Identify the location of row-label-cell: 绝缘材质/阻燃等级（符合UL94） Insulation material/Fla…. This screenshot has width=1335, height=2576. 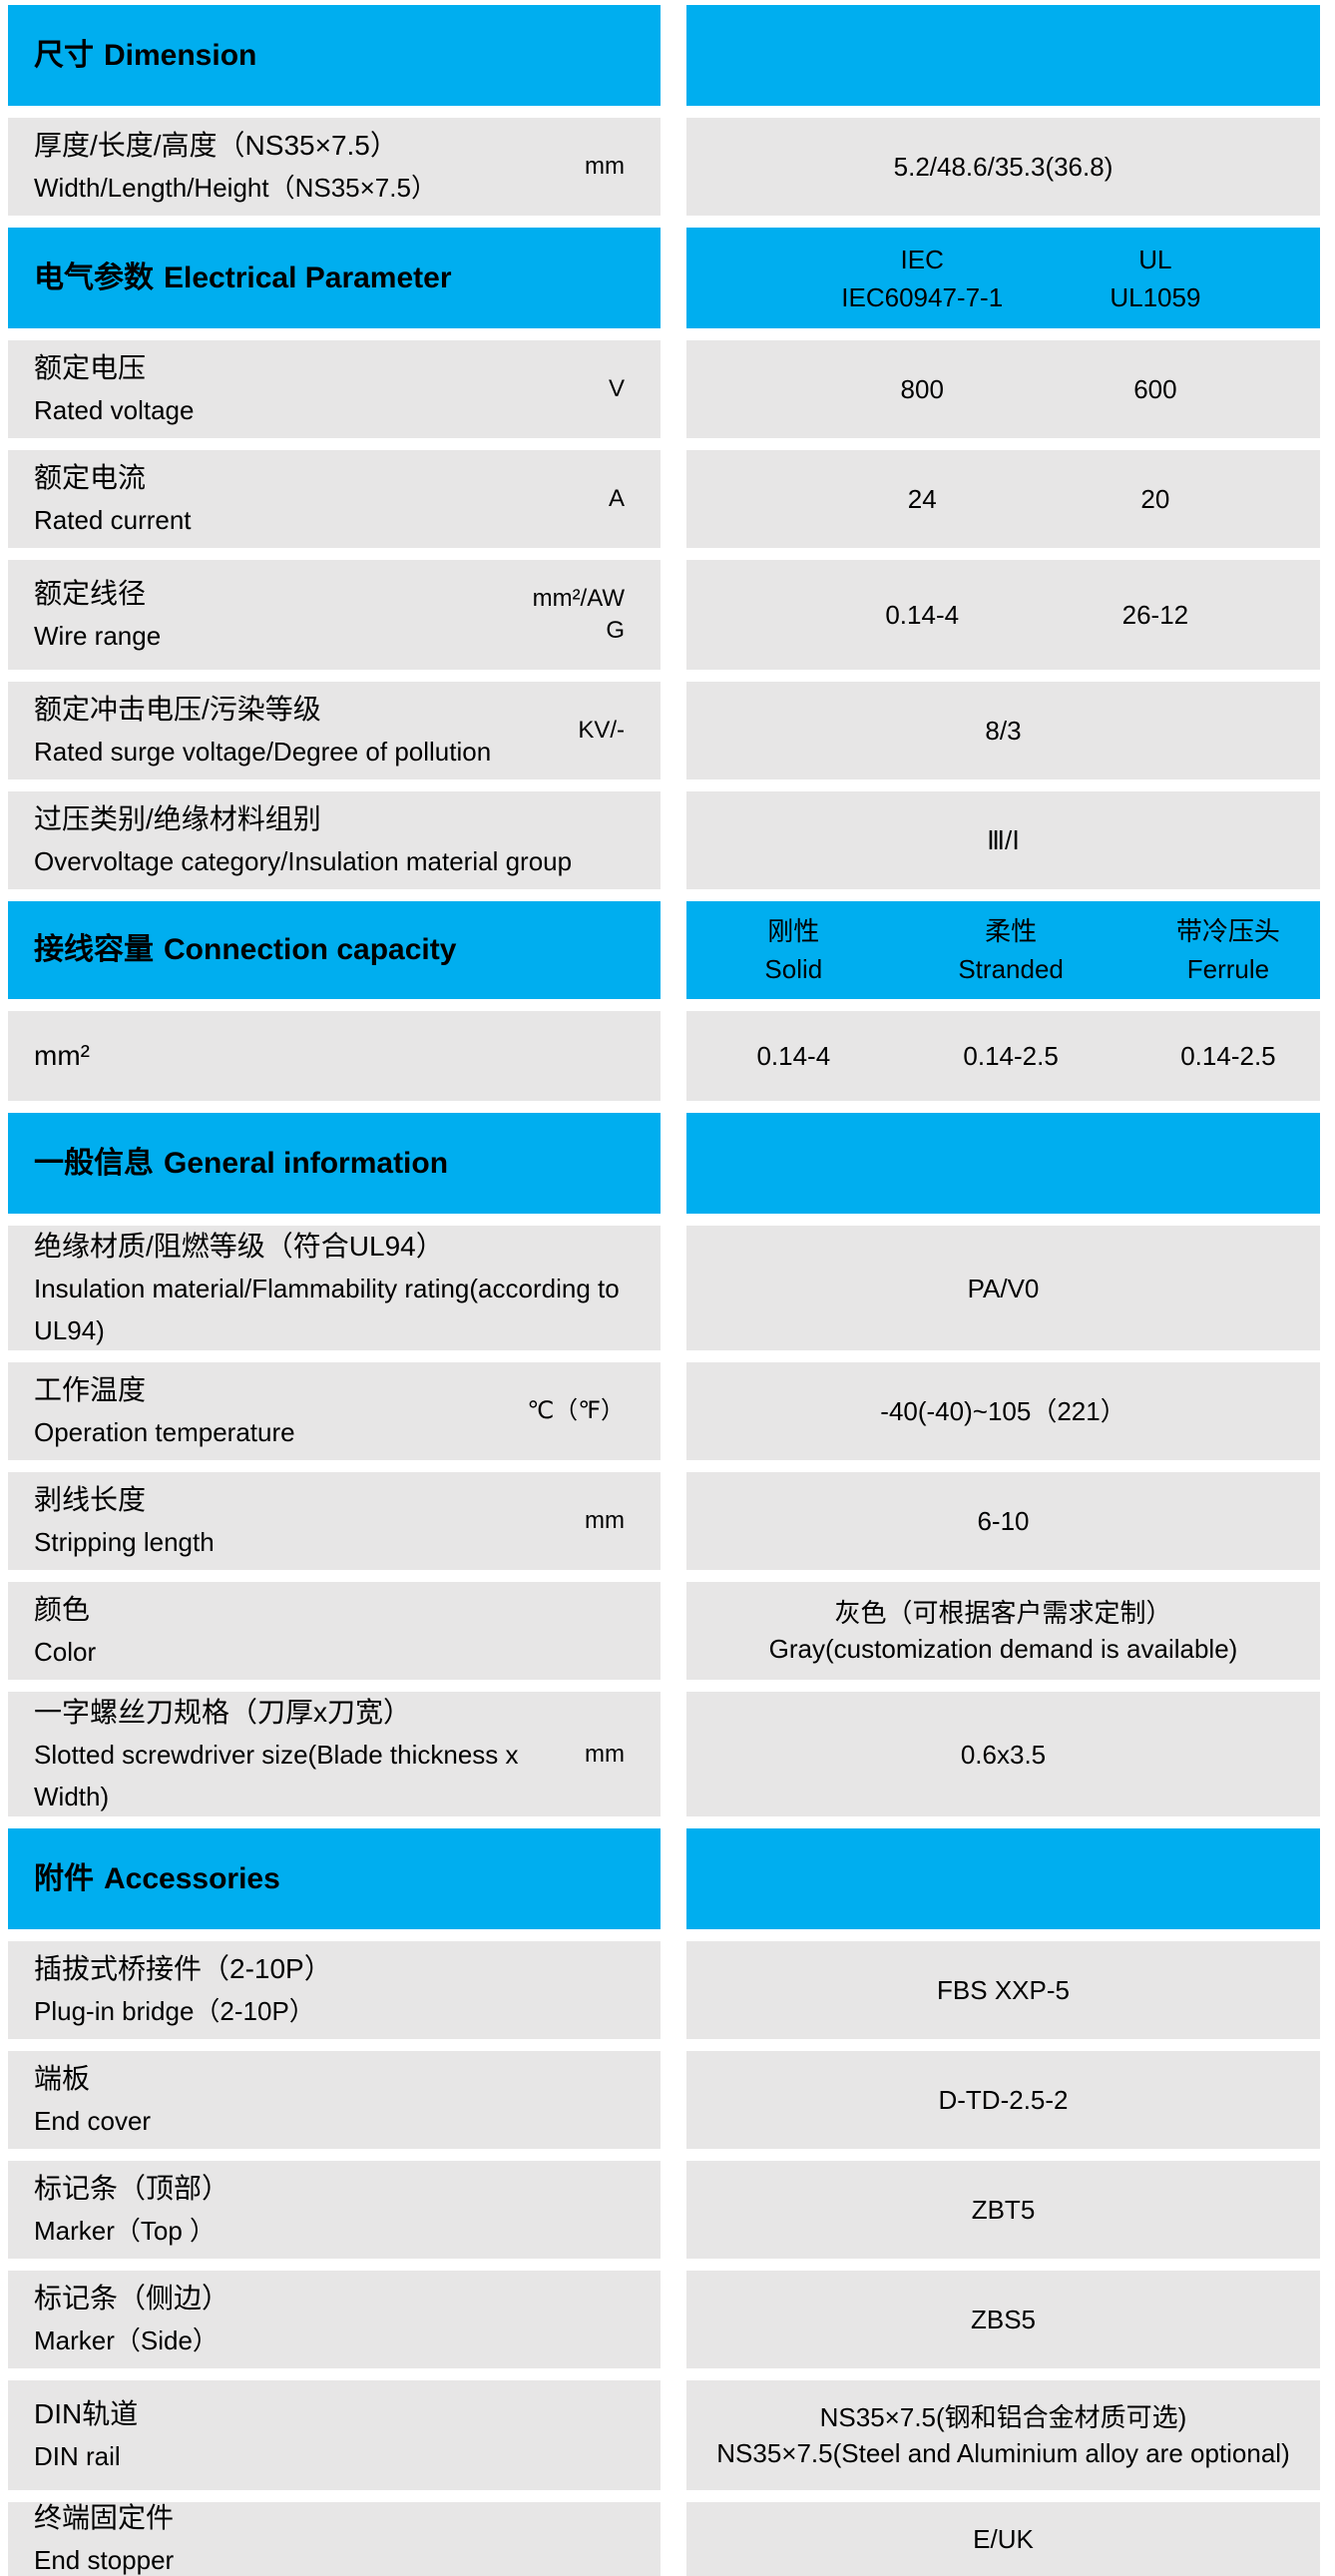
(335, 1288).